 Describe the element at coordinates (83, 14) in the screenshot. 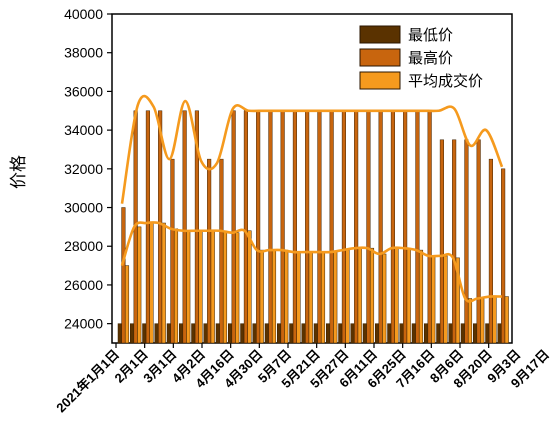

I see `y-tick-label: 40000` at that location.